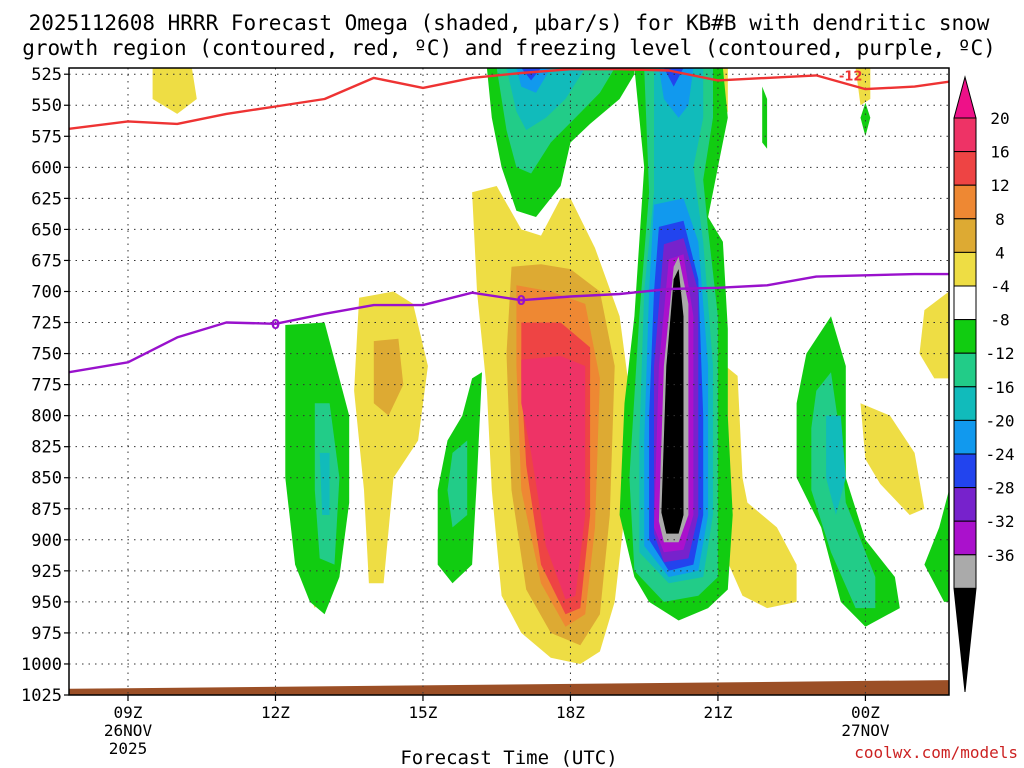 Image resolution: width=1024 pixels, height=768 pixels. Describe the element at coordinates (999, 320) in the screenshot. I see `colorbar-label--8: -8` at that location.